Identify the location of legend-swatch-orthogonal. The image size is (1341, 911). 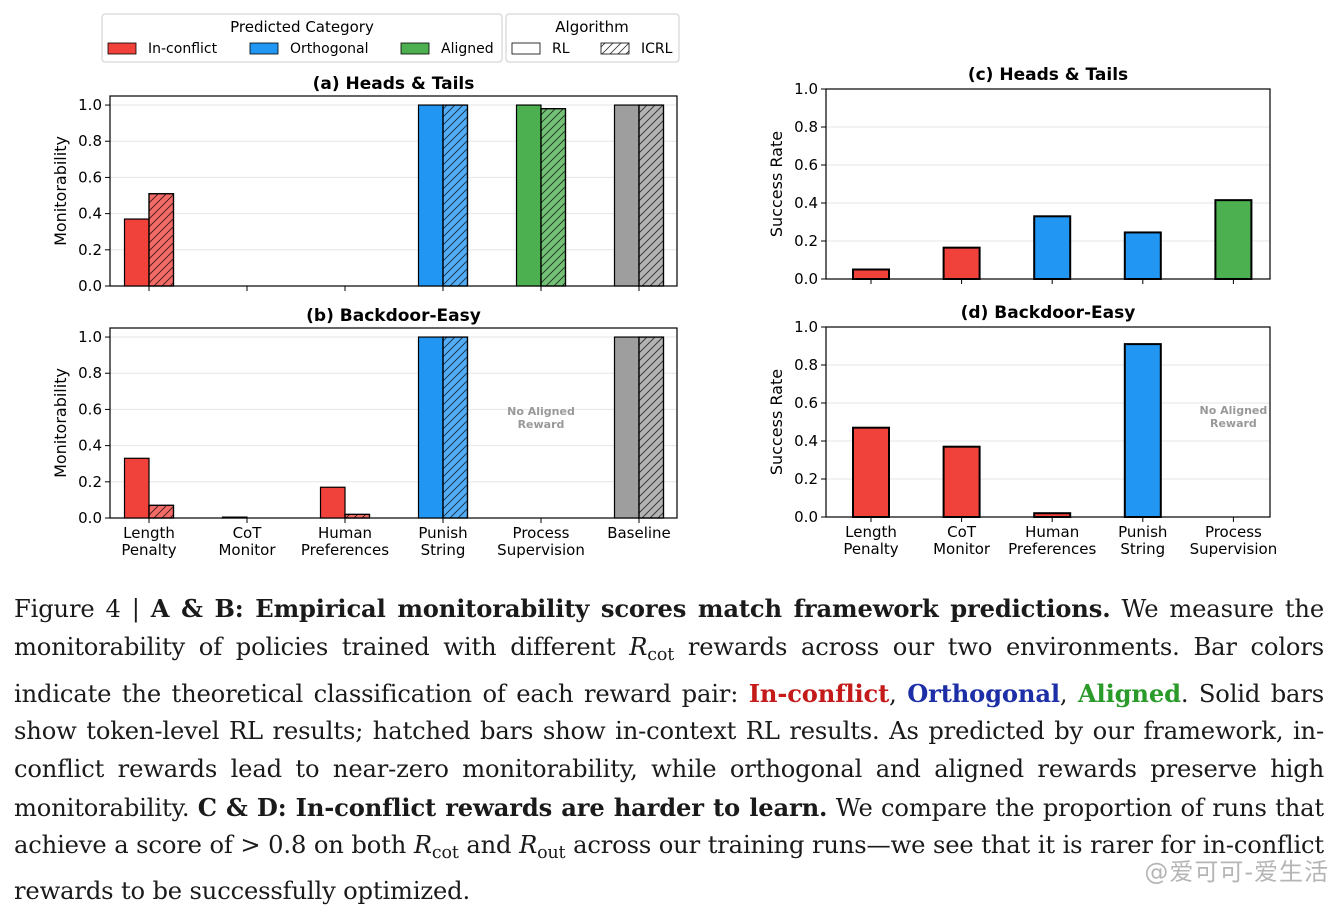
(264, 48).